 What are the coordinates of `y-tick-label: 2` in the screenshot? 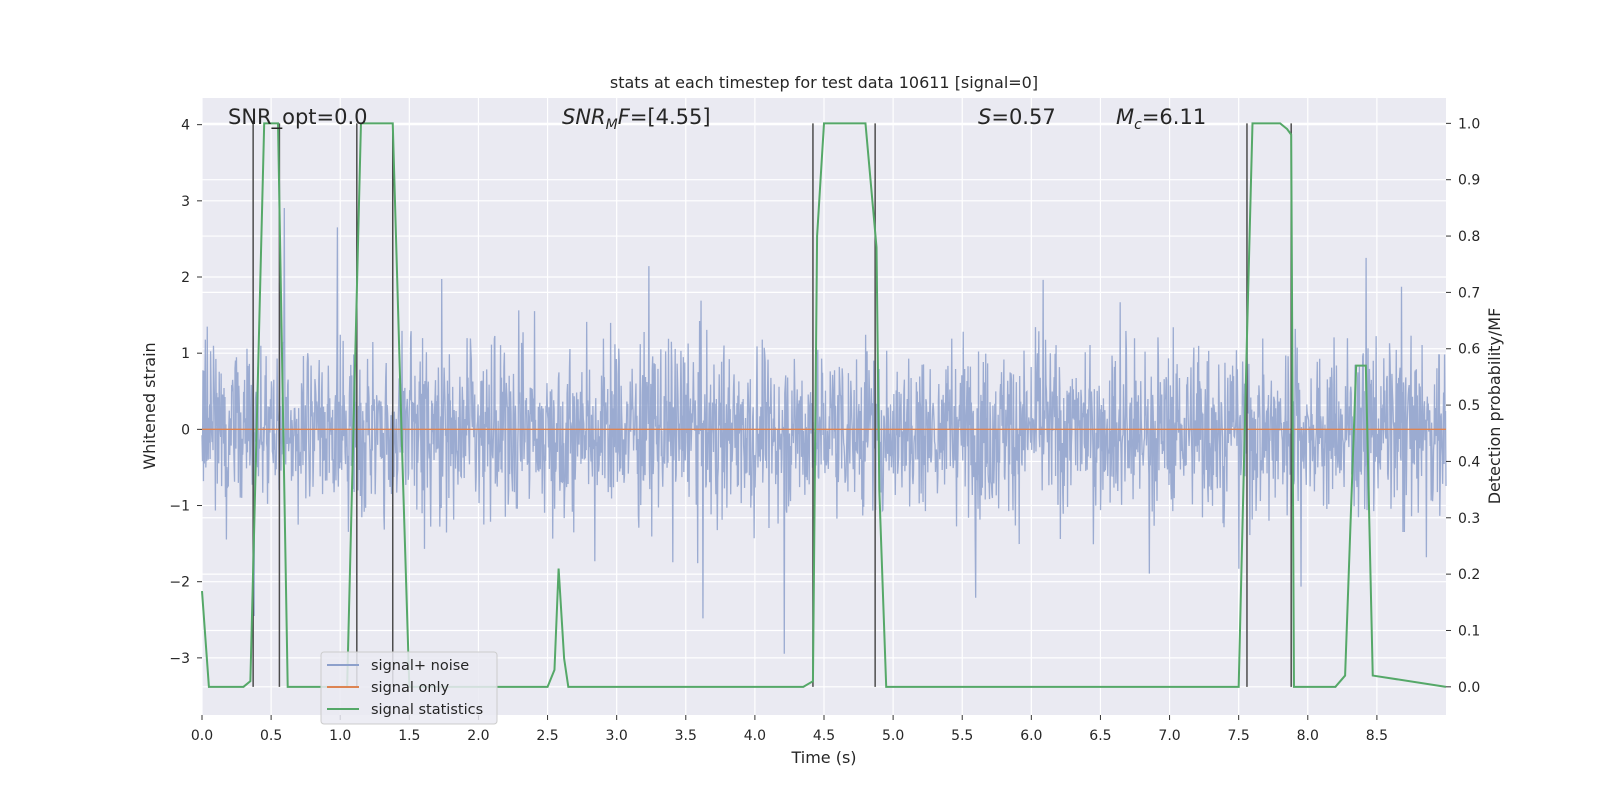 It's located at (185, 278).